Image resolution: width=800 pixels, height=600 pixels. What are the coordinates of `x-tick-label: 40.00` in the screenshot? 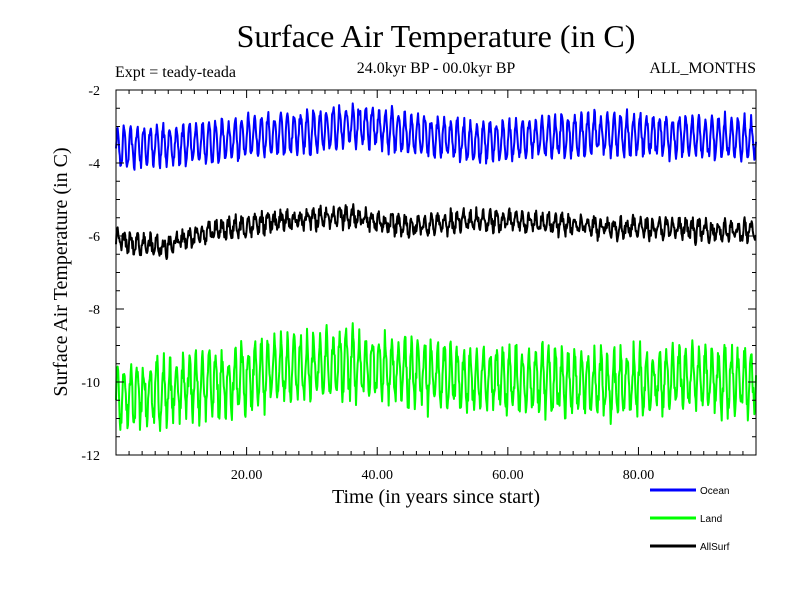 It's located at (377, 475).